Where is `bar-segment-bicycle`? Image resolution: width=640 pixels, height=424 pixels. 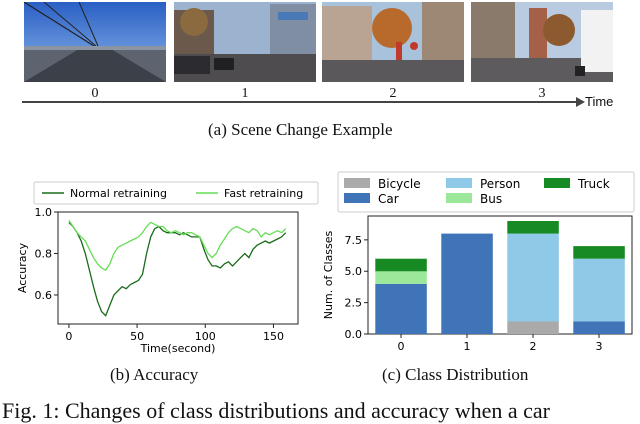
bar-segment-bicycle is located at coordinates (533, 327).